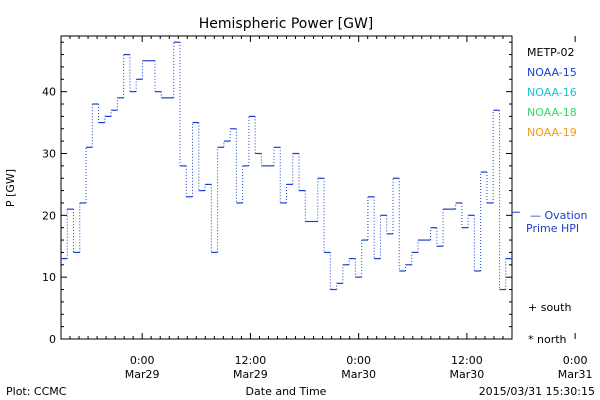 This screenshot has height=400, width=600. Describe the element at coordinates (49, 153) in the screenshot. I see `y-tick-label: 30` at that location.